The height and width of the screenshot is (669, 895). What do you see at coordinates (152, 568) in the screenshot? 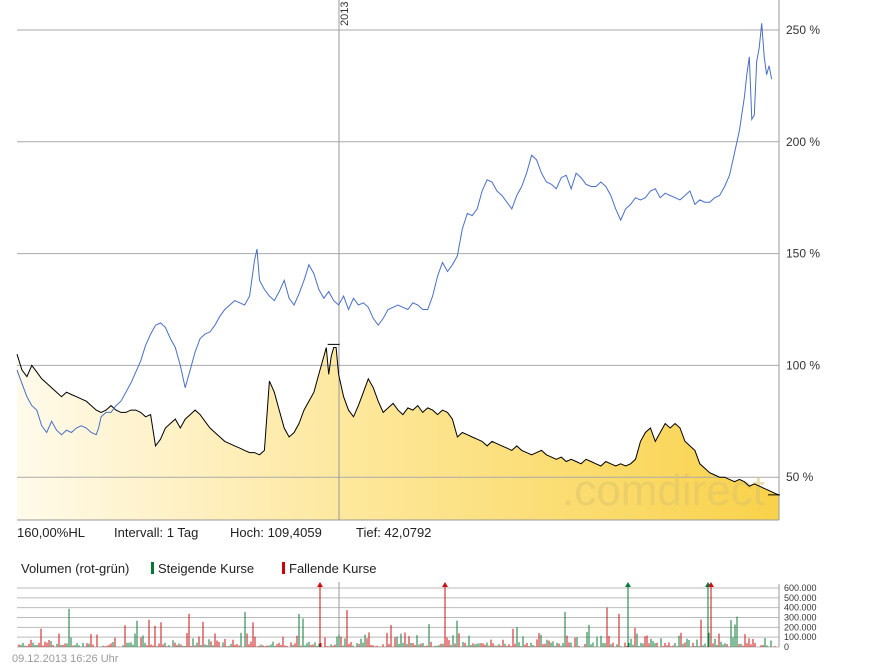
I see `rising-swatch` at bounding box center [152, 568].